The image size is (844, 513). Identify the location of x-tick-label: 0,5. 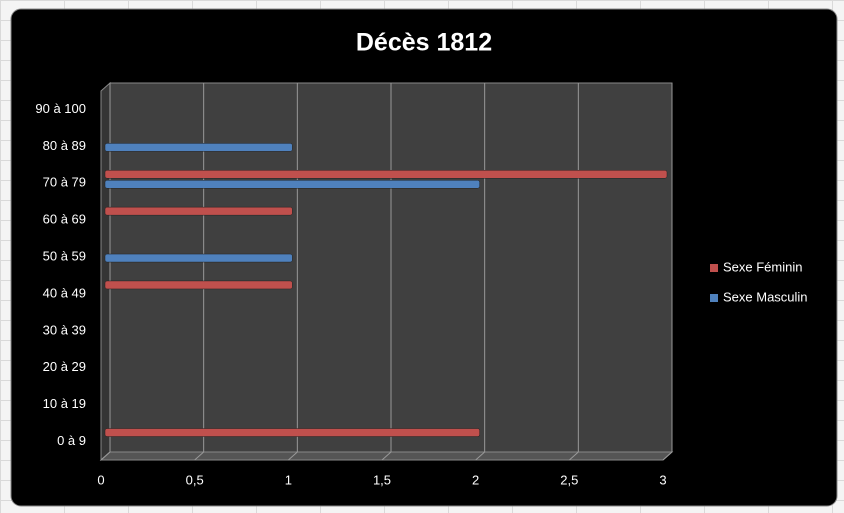
(195, 479).